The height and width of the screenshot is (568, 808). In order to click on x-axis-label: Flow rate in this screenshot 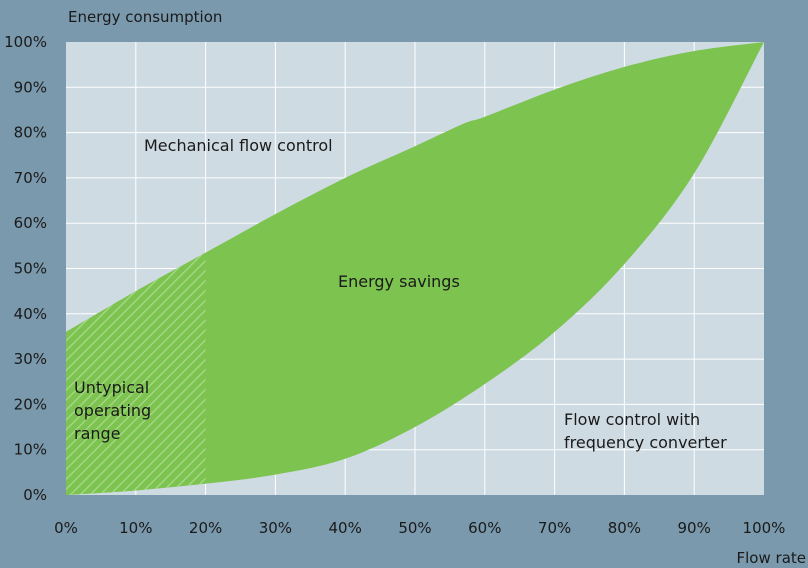, I will do `click(771, 558)`.